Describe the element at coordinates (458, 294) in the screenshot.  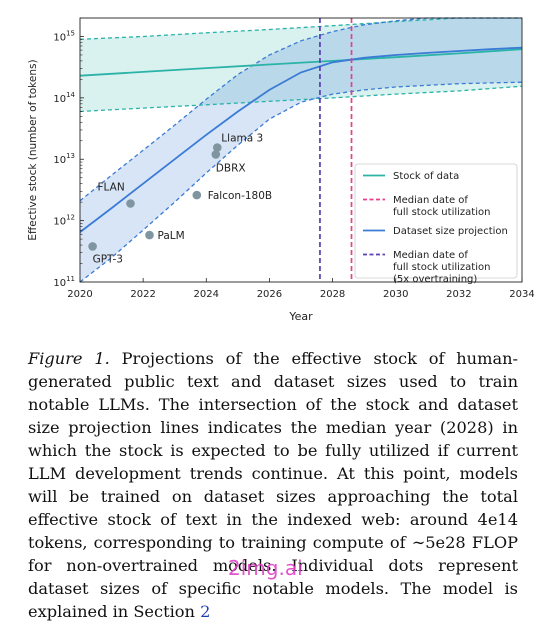
I see `x-tick-label: 2032` at that location.